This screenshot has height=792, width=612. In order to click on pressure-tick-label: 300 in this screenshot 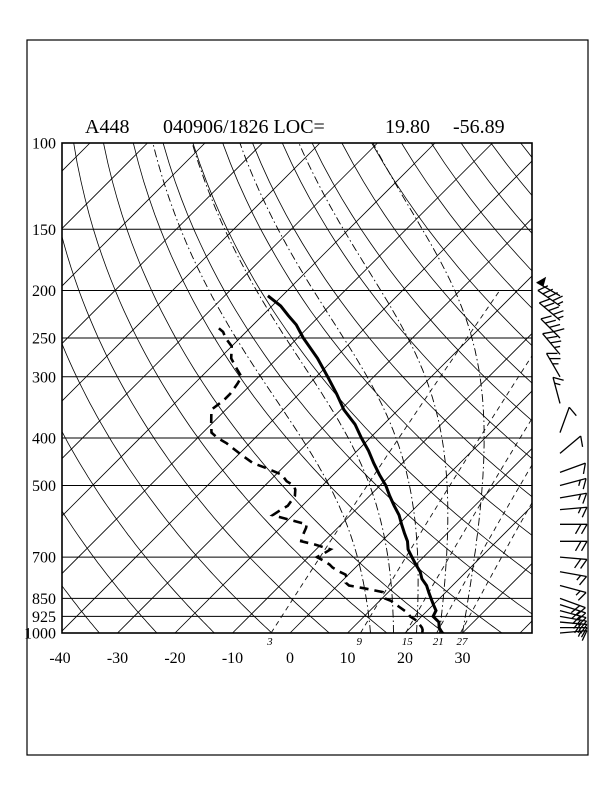, I will do `click(44, 377)`.